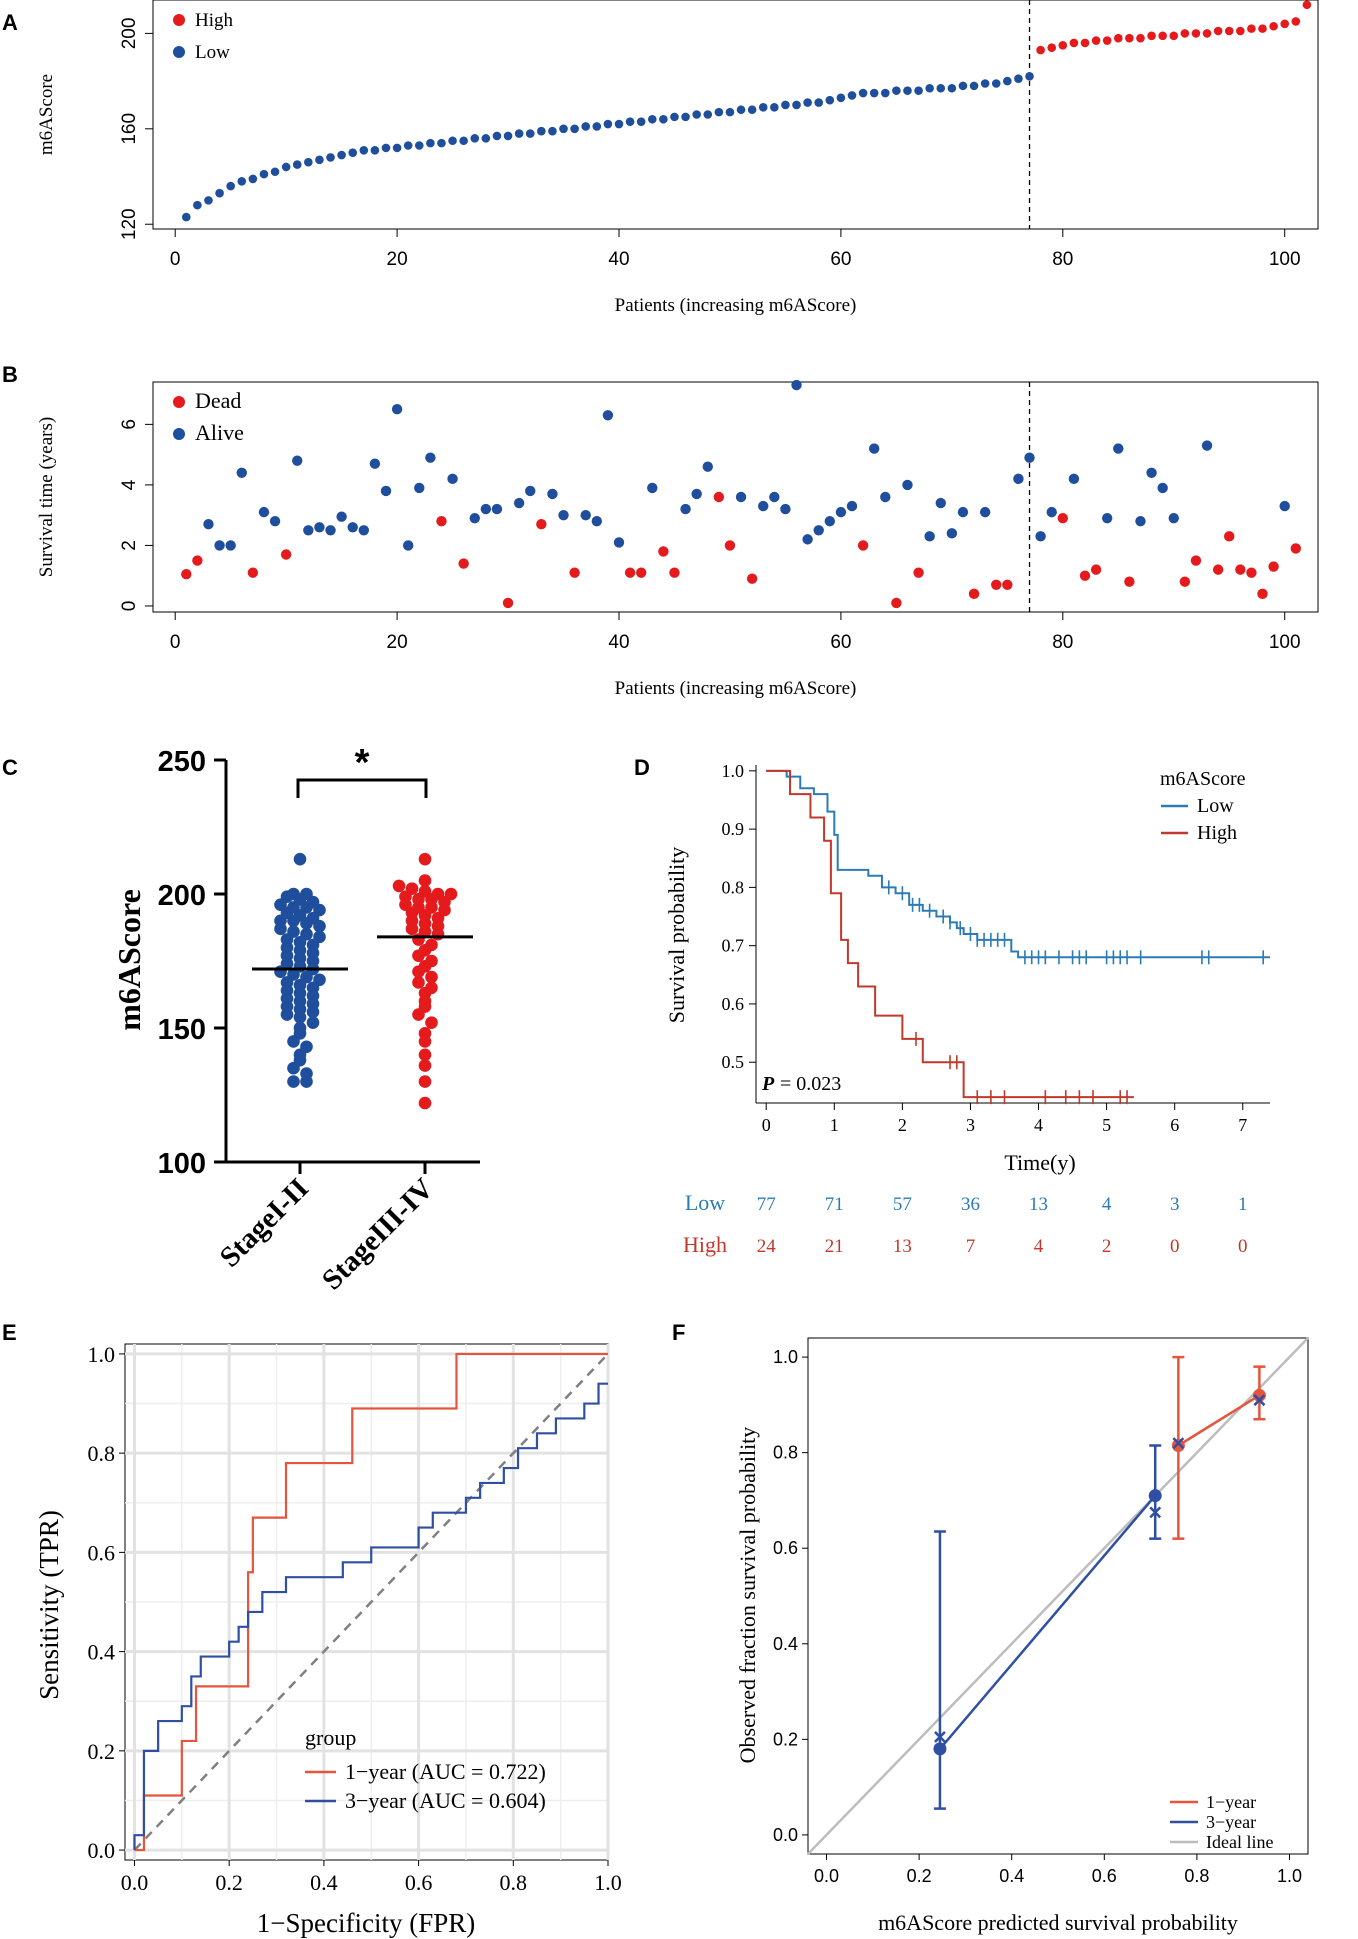  What do you see at coordinates (10, 22) in the screenshot?
I see `panel-label-a: A` at bounding box center [10, 22].